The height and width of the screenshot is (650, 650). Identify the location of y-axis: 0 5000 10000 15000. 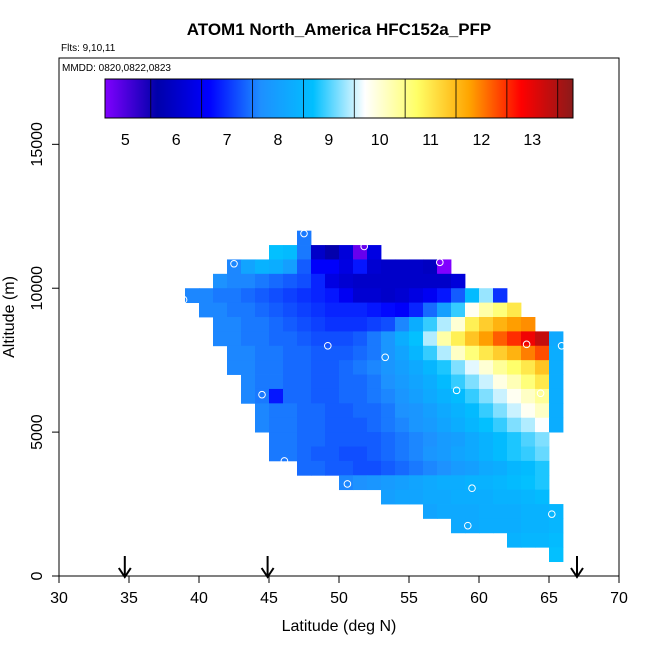
(44, 351).